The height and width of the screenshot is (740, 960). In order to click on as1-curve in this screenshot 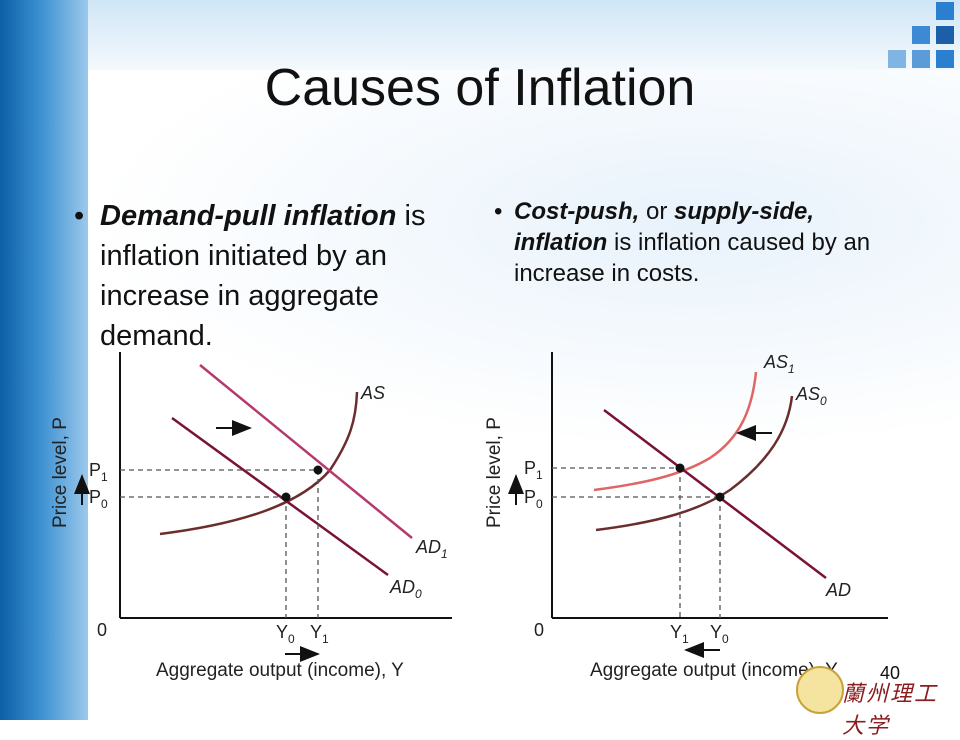, I will do `click(675, 431)`.